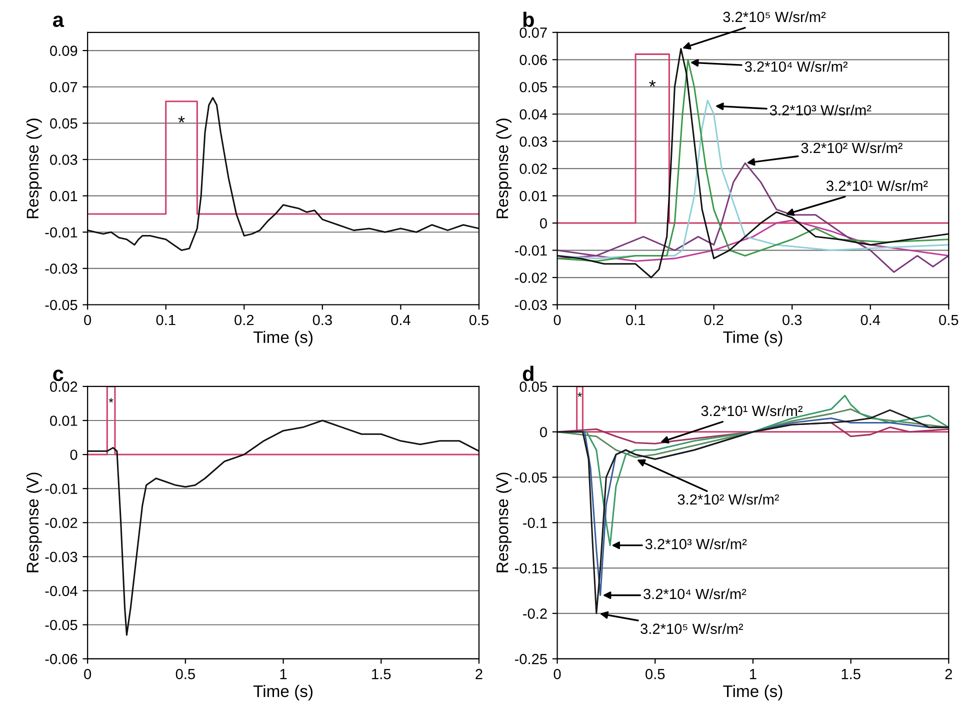 This screenshot has height=720, width=973. Describe the element at coordinates (533, 60) in the screenshot. I see `y-tick-label: 0.06` at that location.